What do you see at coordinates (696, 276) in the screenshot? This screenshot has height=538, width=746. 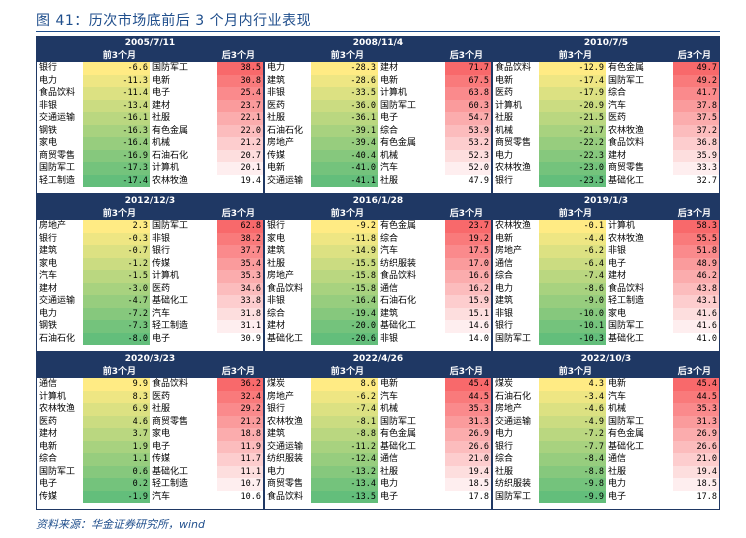 I see `after-return: 46.2` at bounding box center [696, 276].